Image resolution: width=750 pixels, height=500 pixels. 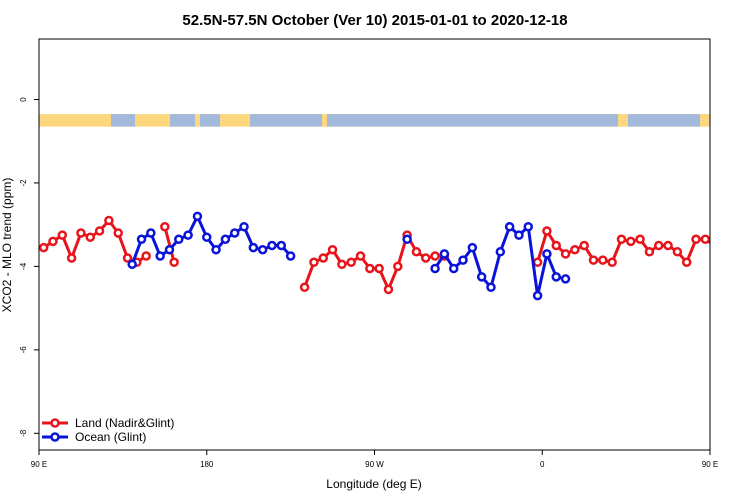 What do you see at coordinates (373, 484) in the screenshot?
I see `x-axis-label: Longitude (deg E)` at bounding box center [373, 484].